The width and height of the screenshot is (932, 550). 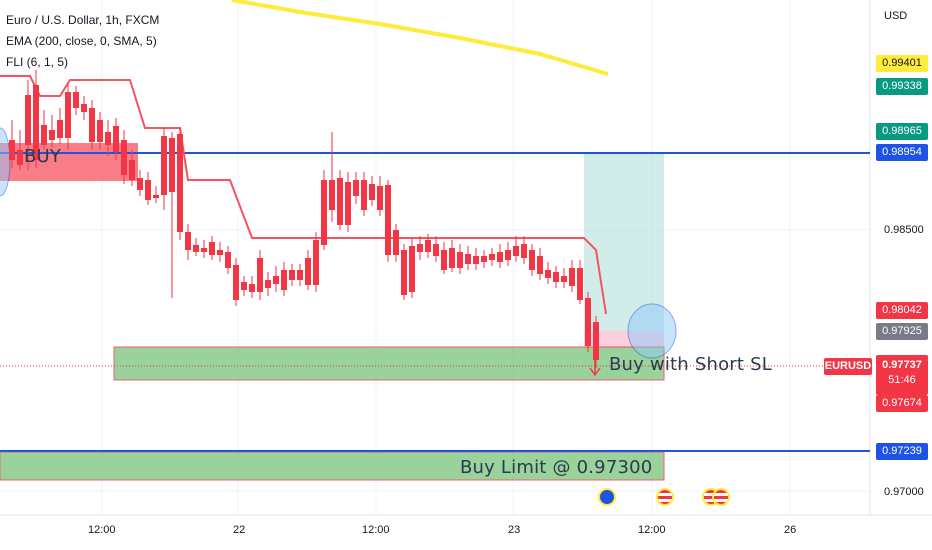 I want to click on symbol-title: Euro / U.S. Dollar, 1h, FXCM, so click(x=83, y=20).